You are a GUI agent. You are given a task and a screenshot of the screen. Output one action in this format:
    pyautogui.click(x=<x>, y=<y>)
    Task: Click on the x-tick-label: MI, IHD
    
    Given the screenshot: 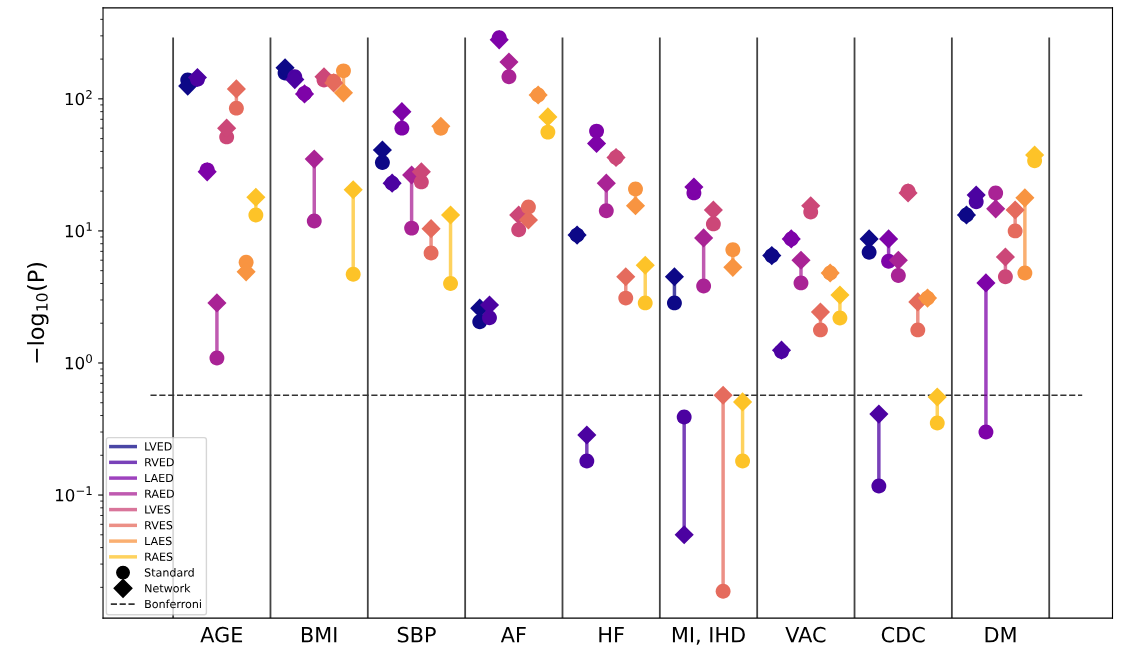 What is the action you would take?
    pyautogui.click(x=708, y=636)
    